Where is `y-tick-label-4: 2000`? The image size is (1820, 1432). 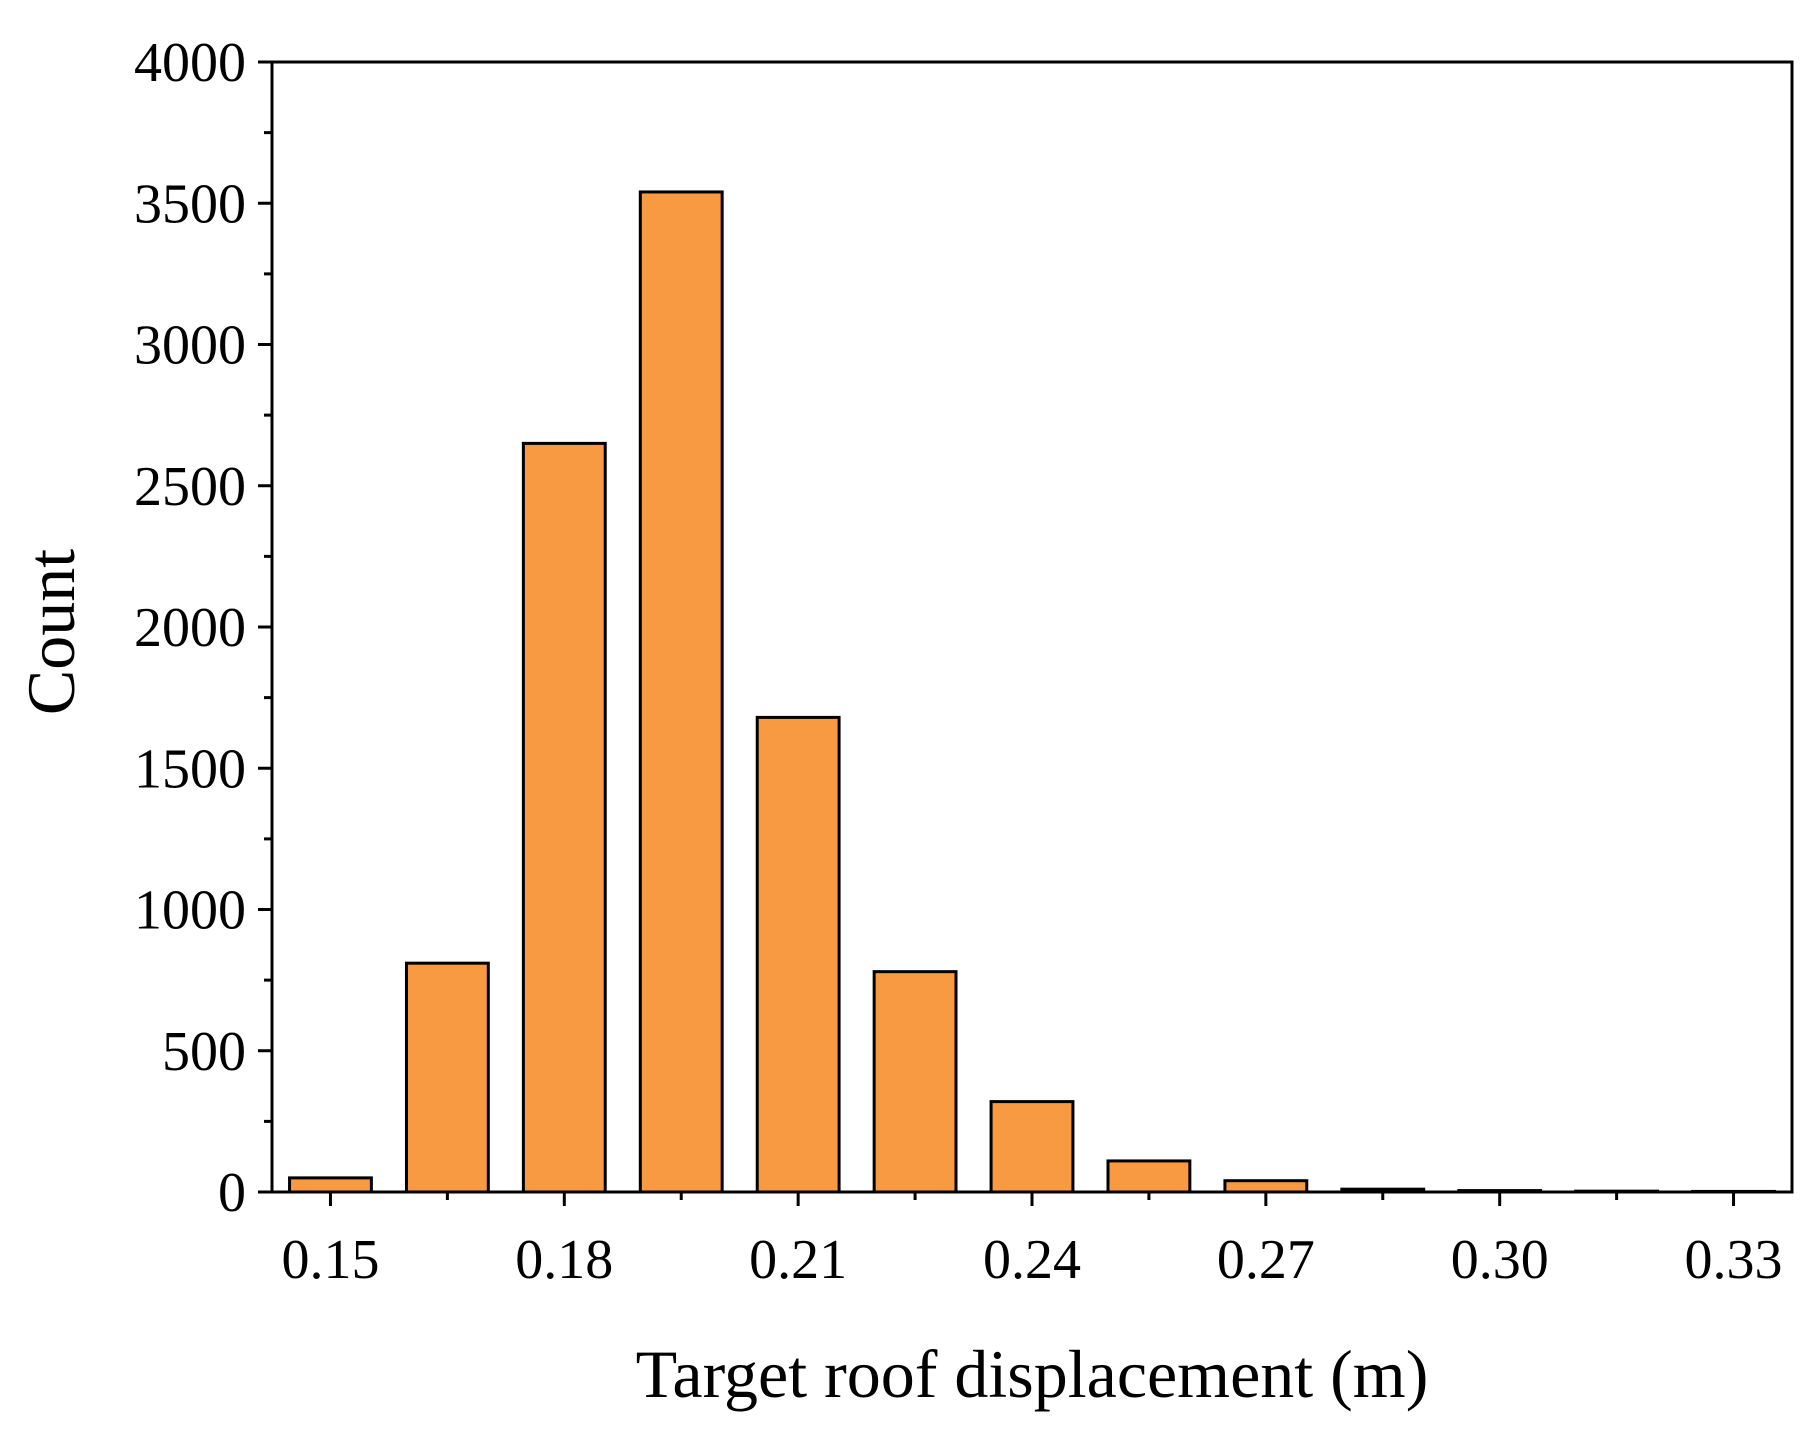
y-tick-label-4: 2000 is located at coordinates (190, 628).